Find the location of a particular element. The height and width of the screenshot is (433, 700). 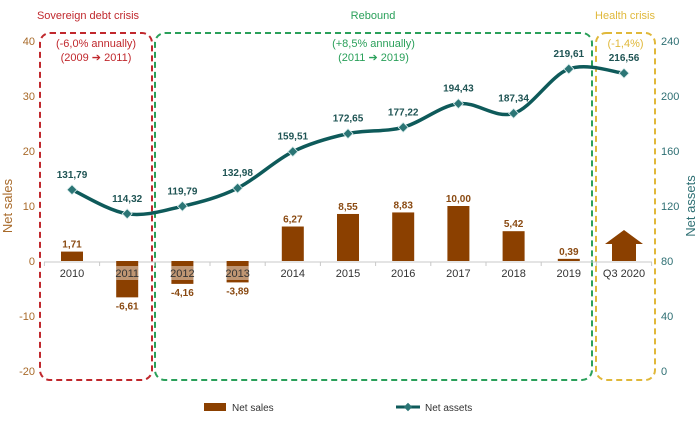

period-title: Sovereign debt crisis is located at coordinates (88, 16).